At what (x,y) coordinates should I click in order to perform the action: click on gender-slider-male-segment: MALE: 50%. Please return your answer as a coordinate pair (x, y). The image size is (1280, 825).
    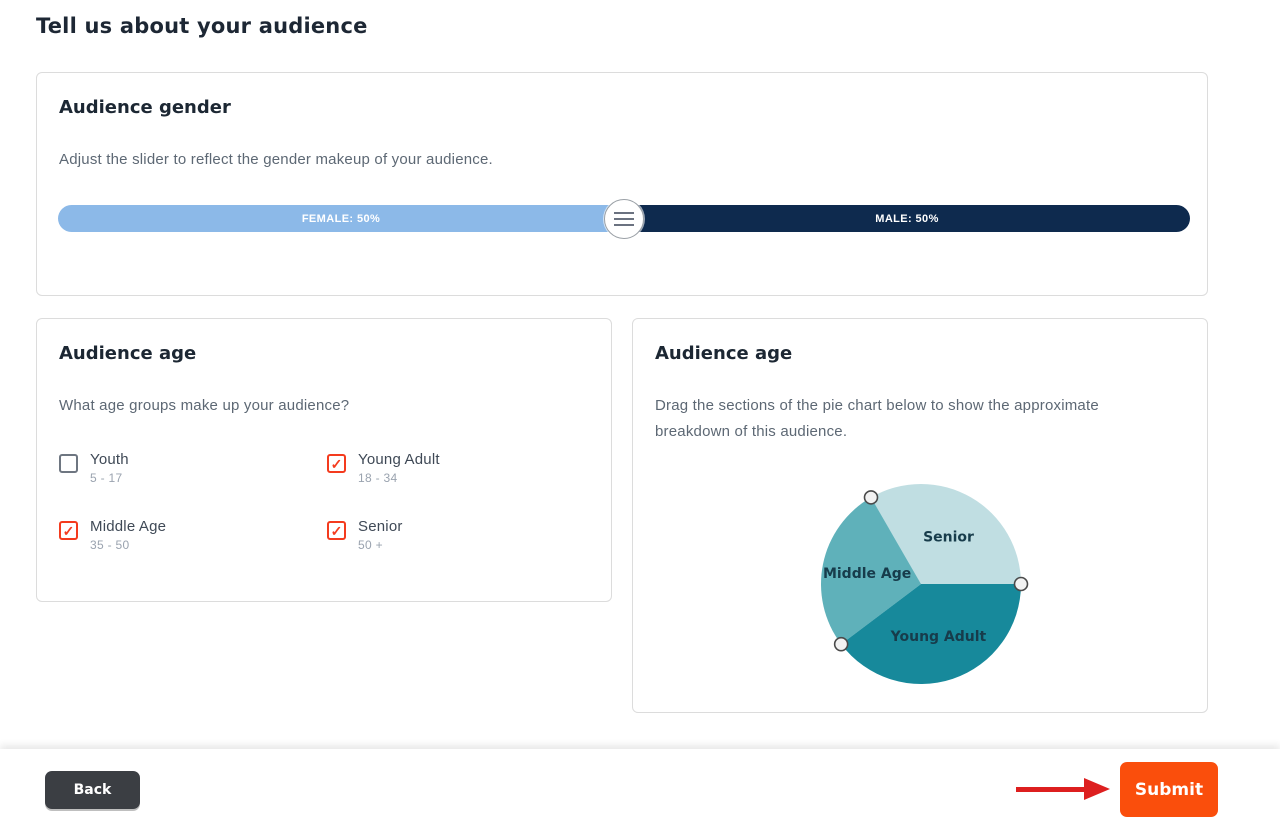
    Looking at the image, I should click on (907, 218).